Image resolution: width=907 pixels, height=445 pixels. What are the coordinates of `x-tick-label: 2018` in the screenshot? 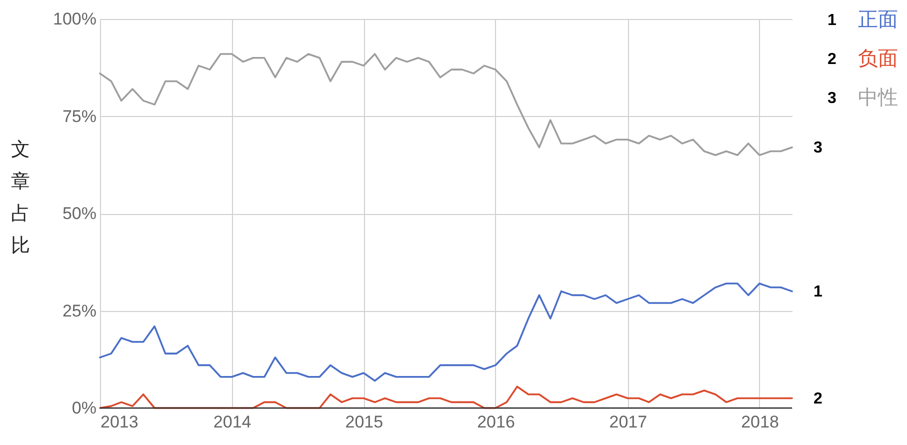 It's located at (760, 422).